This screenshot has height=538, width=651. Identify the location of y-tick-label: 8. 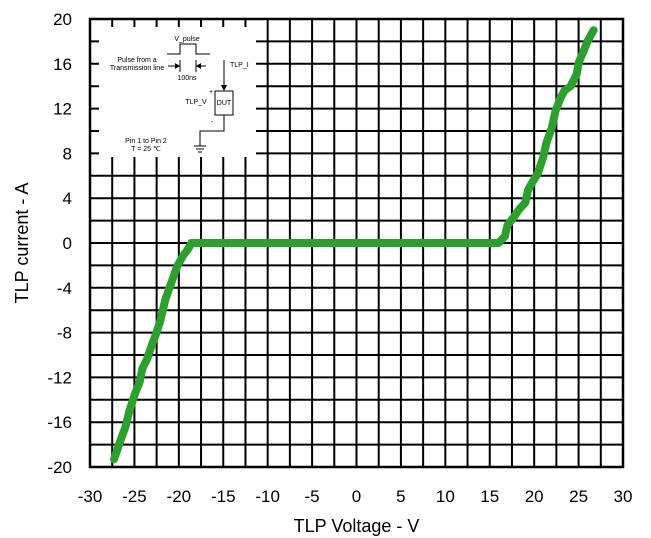
(67, 153).